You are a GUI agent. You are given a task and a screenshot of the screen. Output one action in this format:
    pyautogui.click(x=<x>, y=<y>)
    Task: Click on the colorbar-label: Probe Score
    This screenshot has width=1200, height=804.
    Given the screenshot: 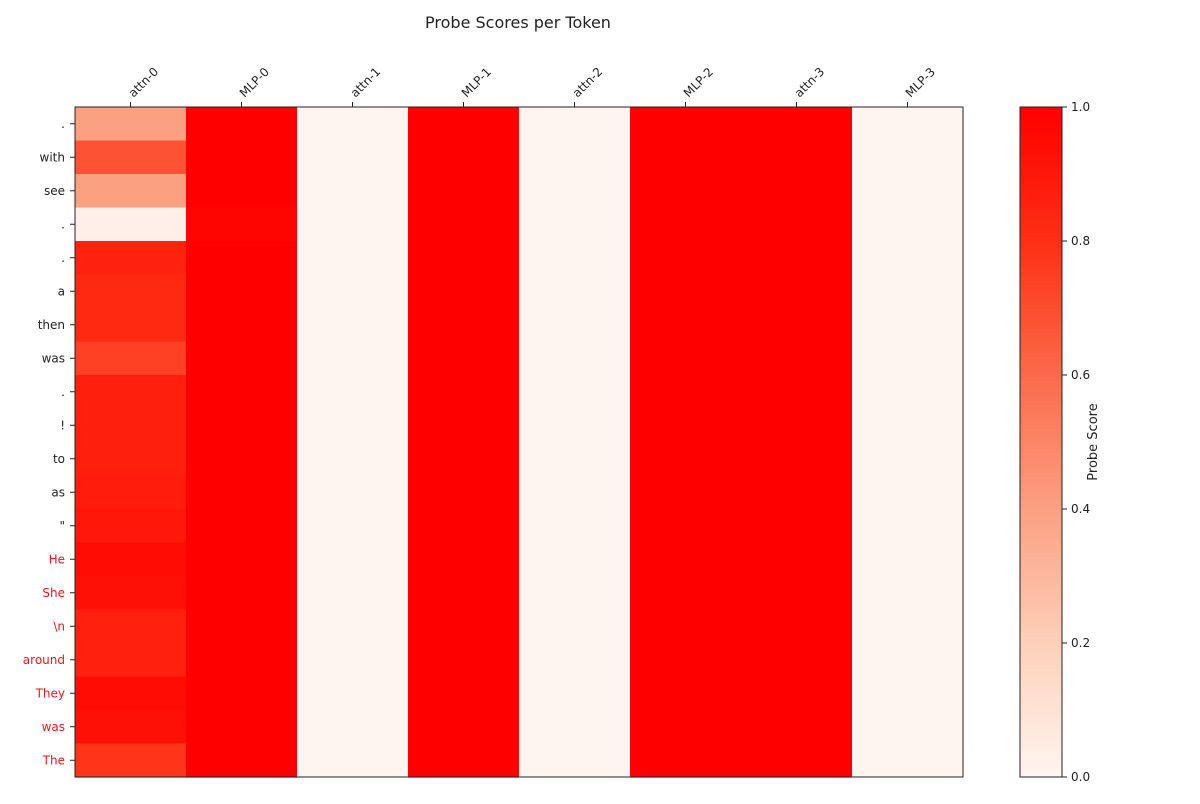 What is the action you would take?
    pyautogui.click(x=1093, y=441)
    